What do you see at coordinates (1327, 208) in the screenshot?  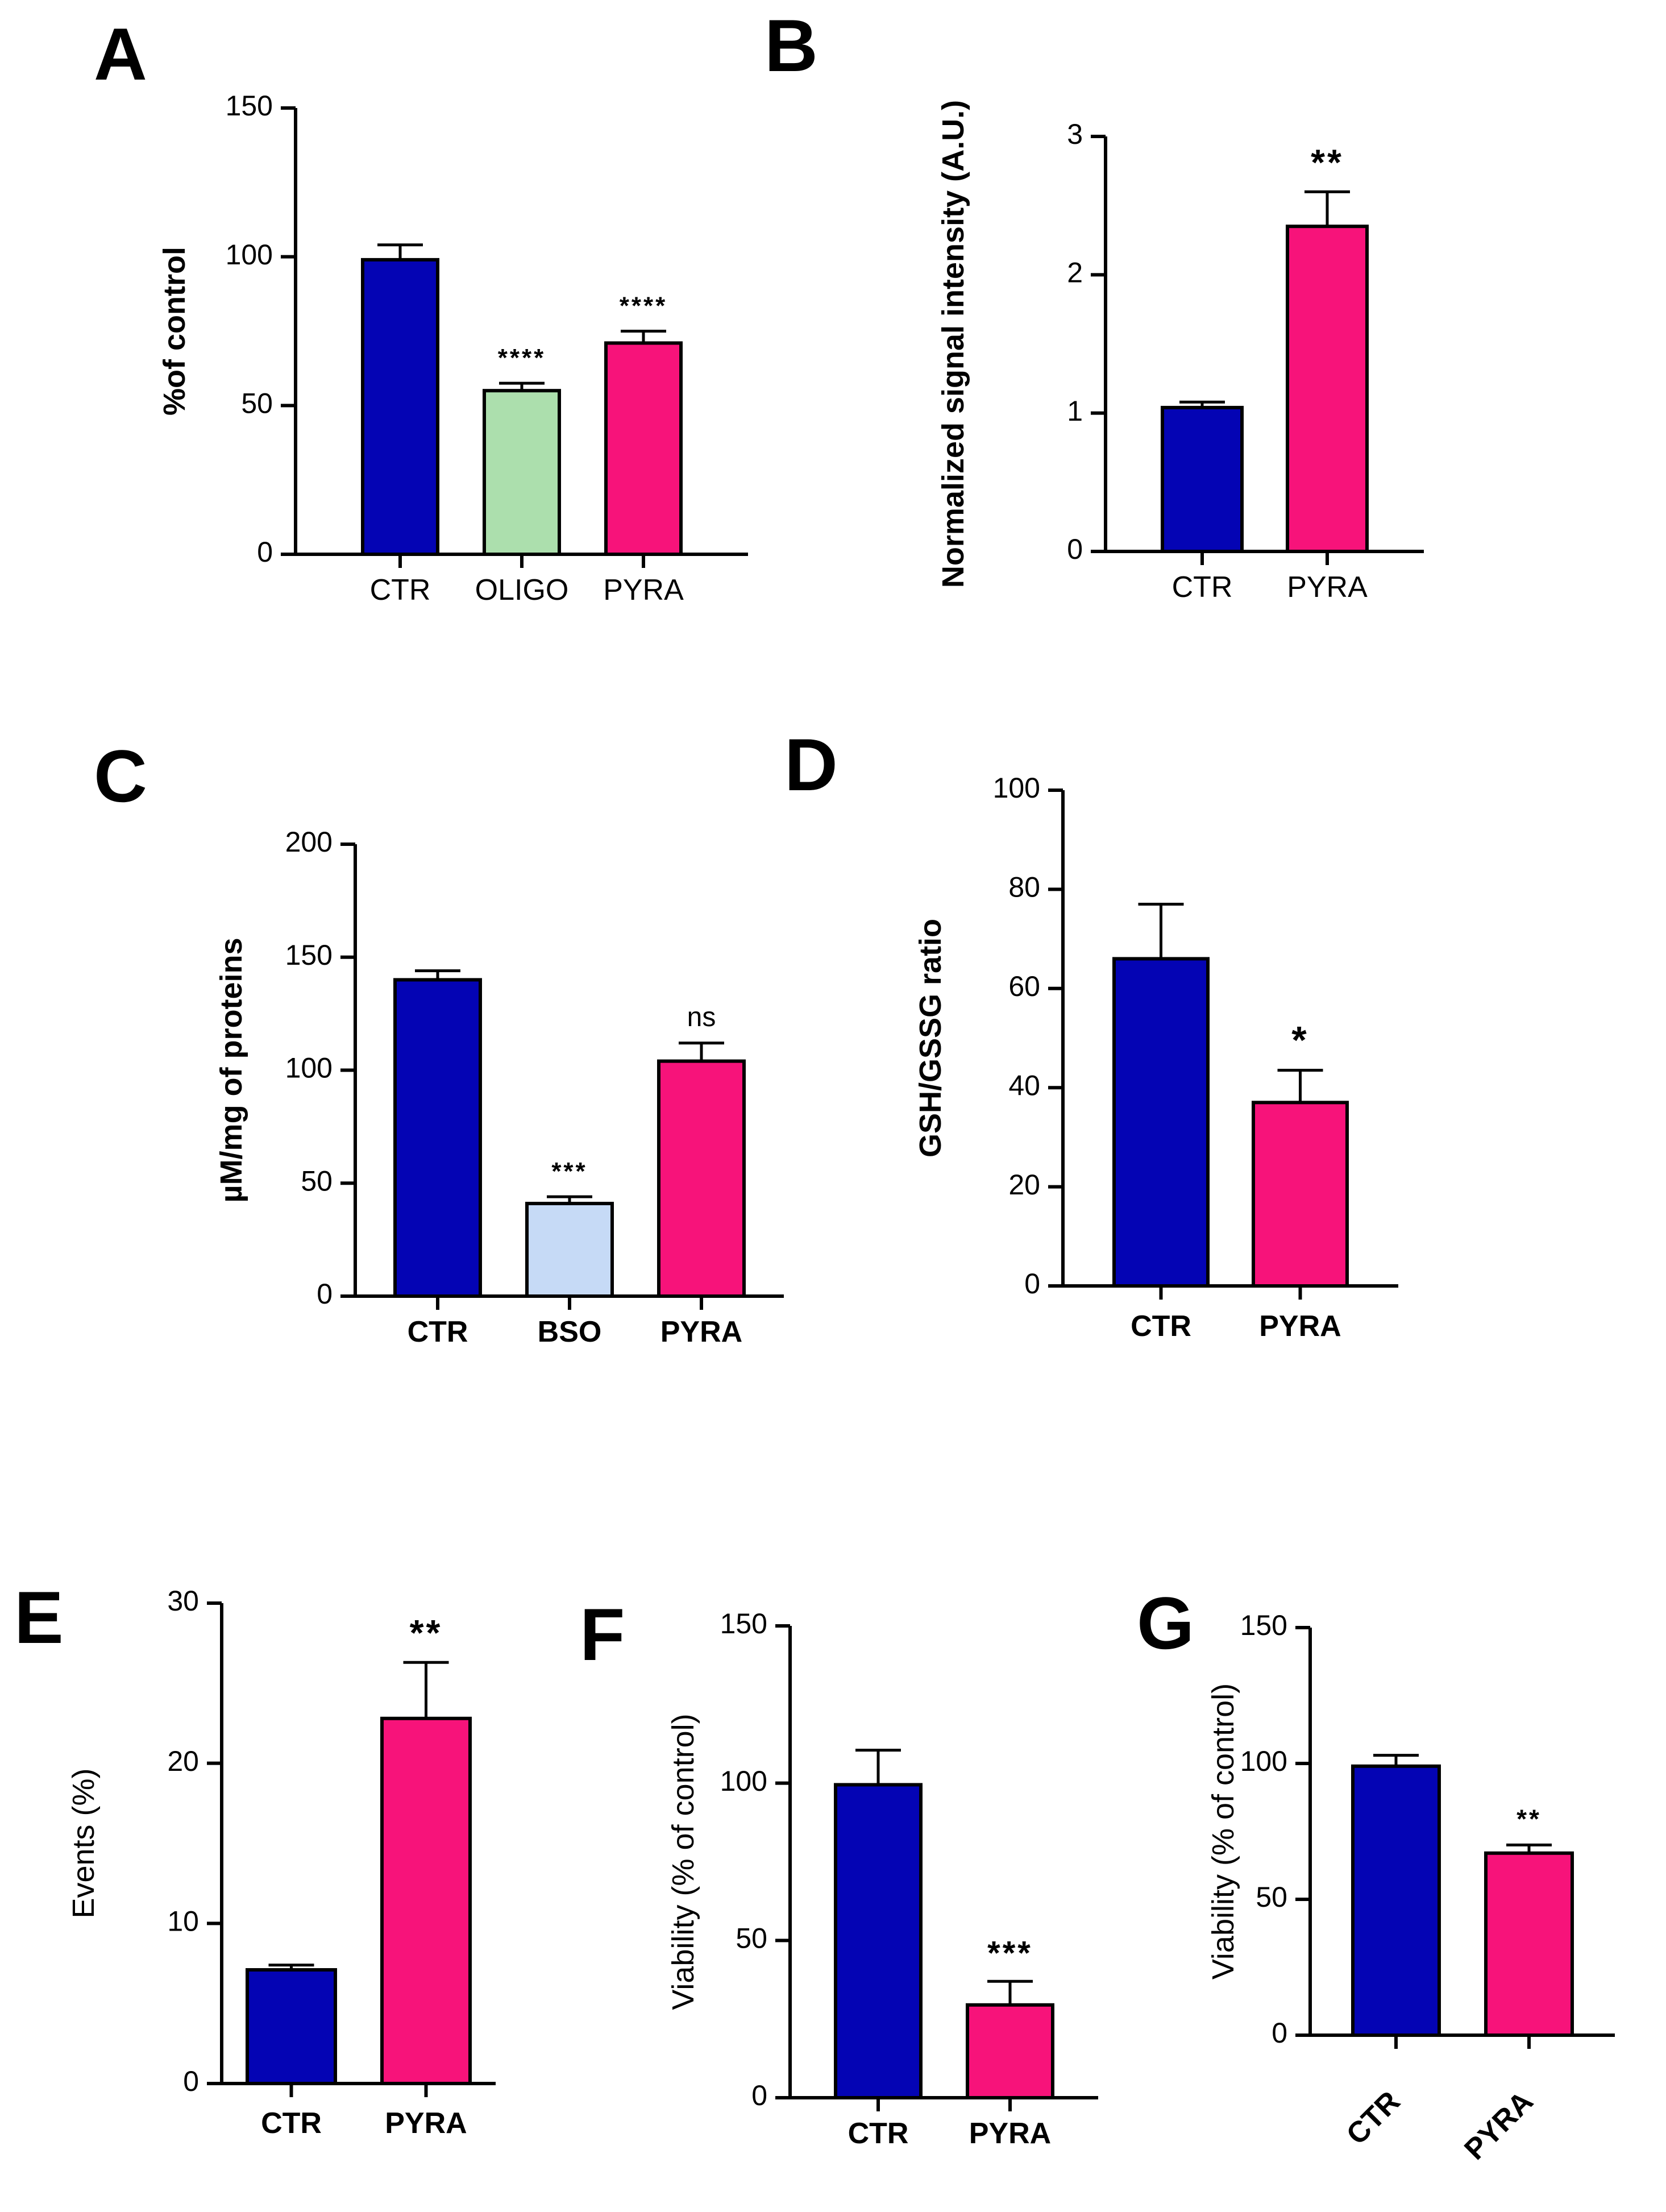 I see `panel-b-error-bar-pyra` at bounding box center [1327, 208].